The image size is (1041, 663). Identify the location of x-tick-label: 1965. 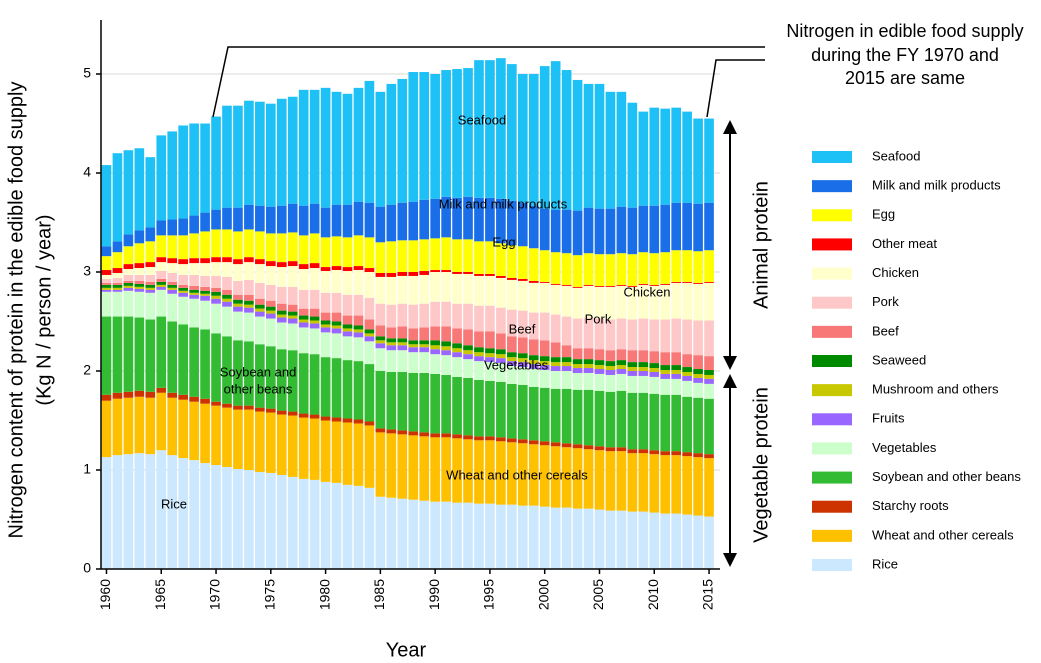
(160, 594).